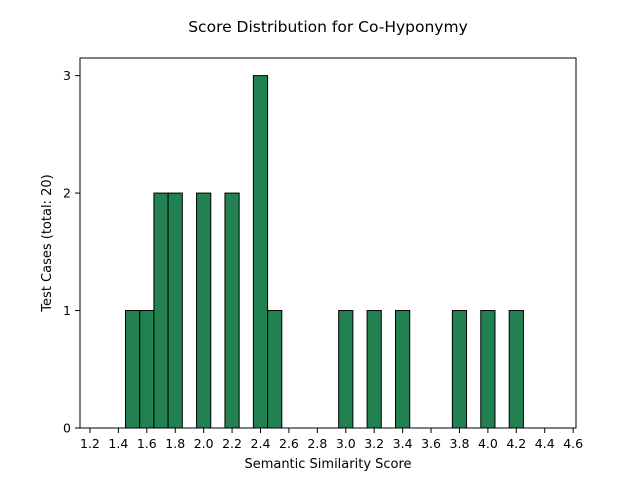  What do you see at coordinates (545, 443) in the screenshot?
I see `x-tick-label: 4.4` at bounding box center [545, 443].